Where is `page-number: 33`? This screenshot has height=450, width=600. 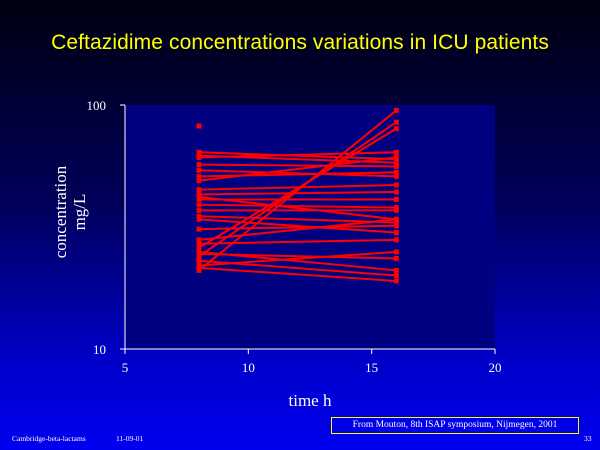
page-number: 33 is located at coordinates (588, 438).